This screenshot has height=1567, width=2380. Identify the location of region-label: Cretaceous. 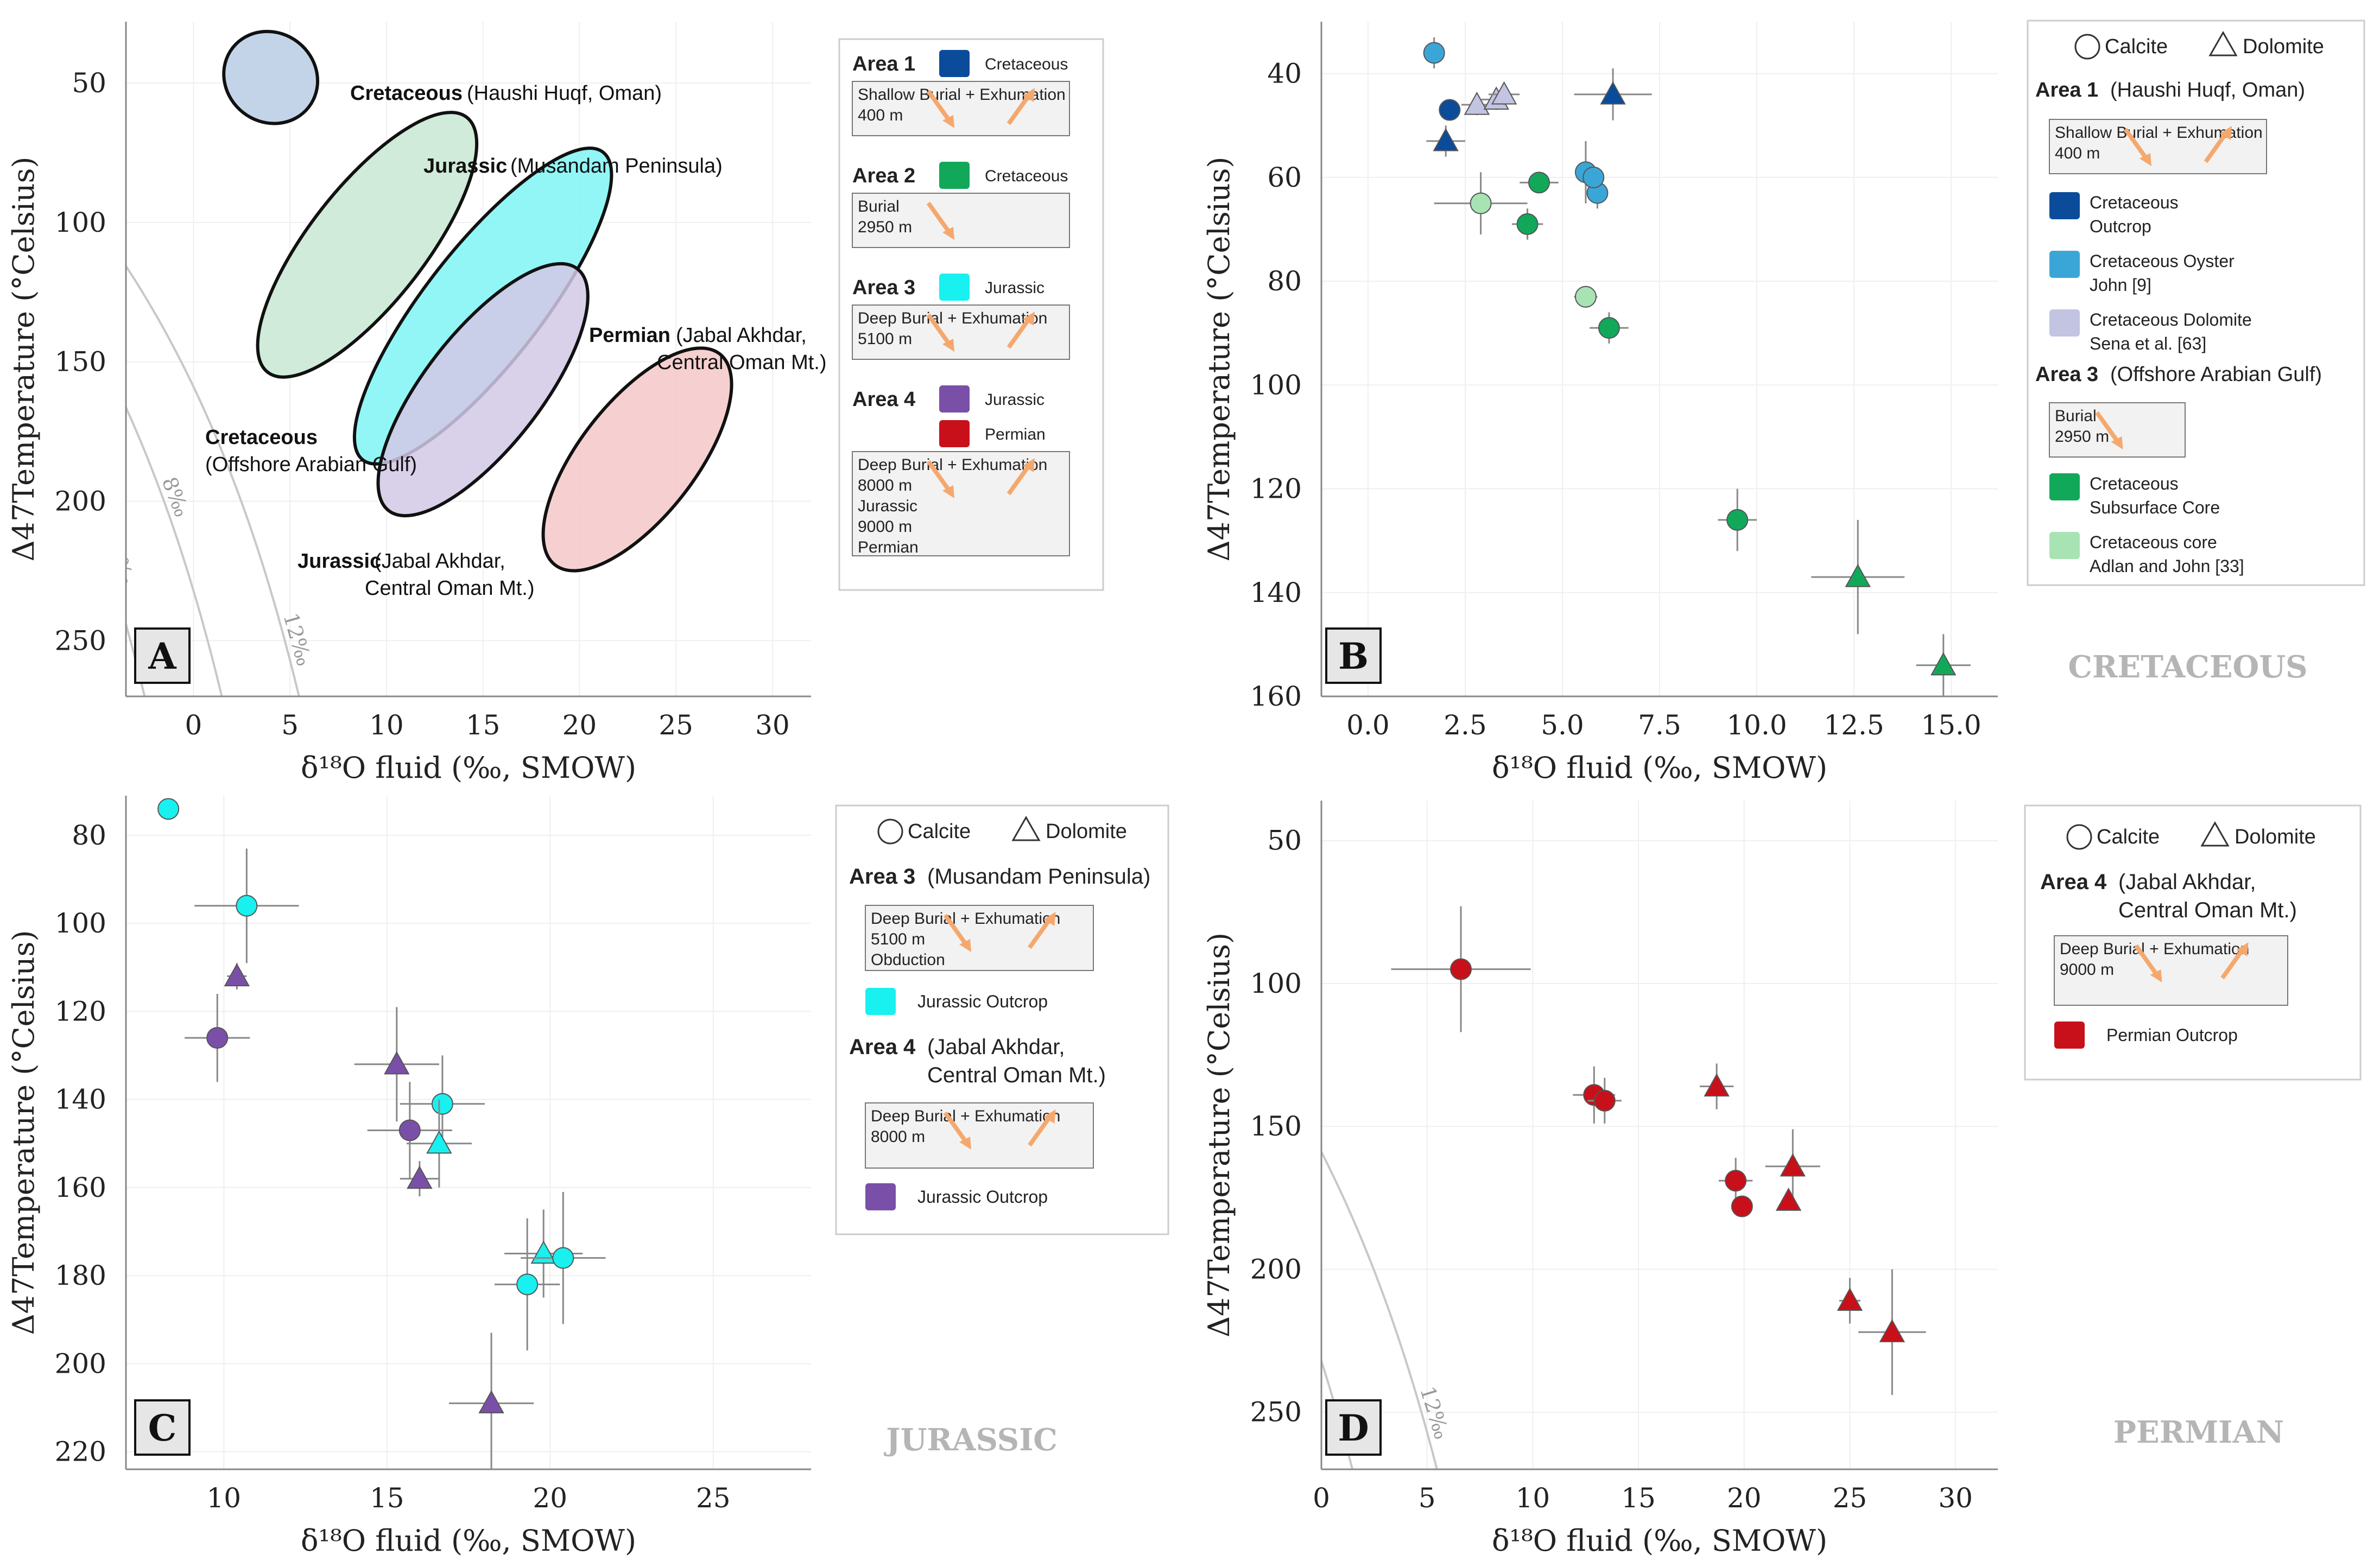
(261, 437).